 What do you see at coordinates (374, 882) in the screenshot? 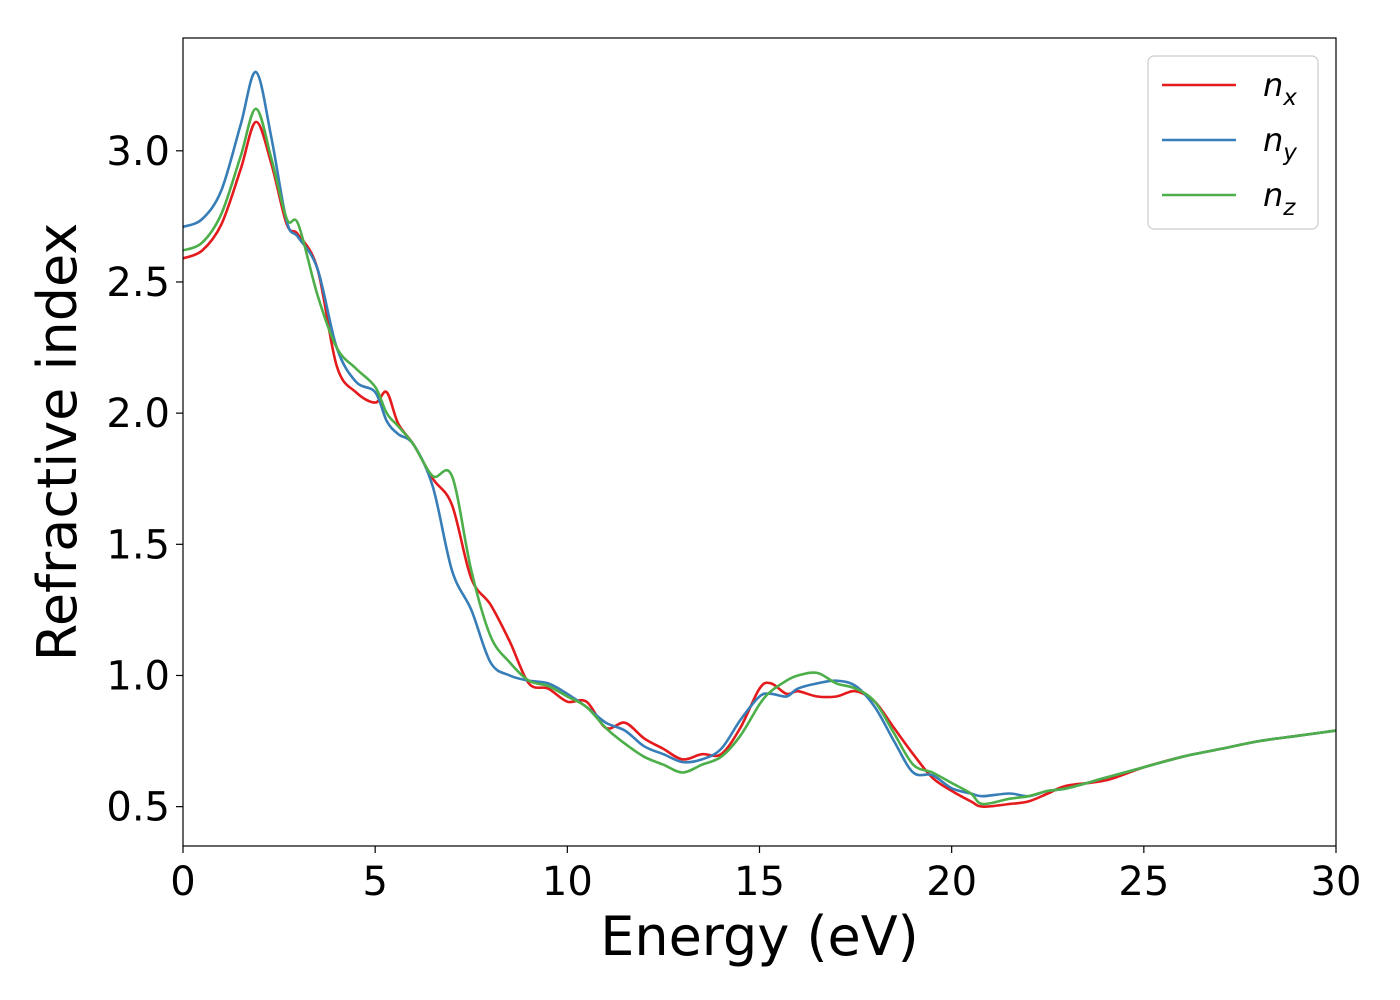
I see `x-tick-label: 5` at bounding box center [374, 882].